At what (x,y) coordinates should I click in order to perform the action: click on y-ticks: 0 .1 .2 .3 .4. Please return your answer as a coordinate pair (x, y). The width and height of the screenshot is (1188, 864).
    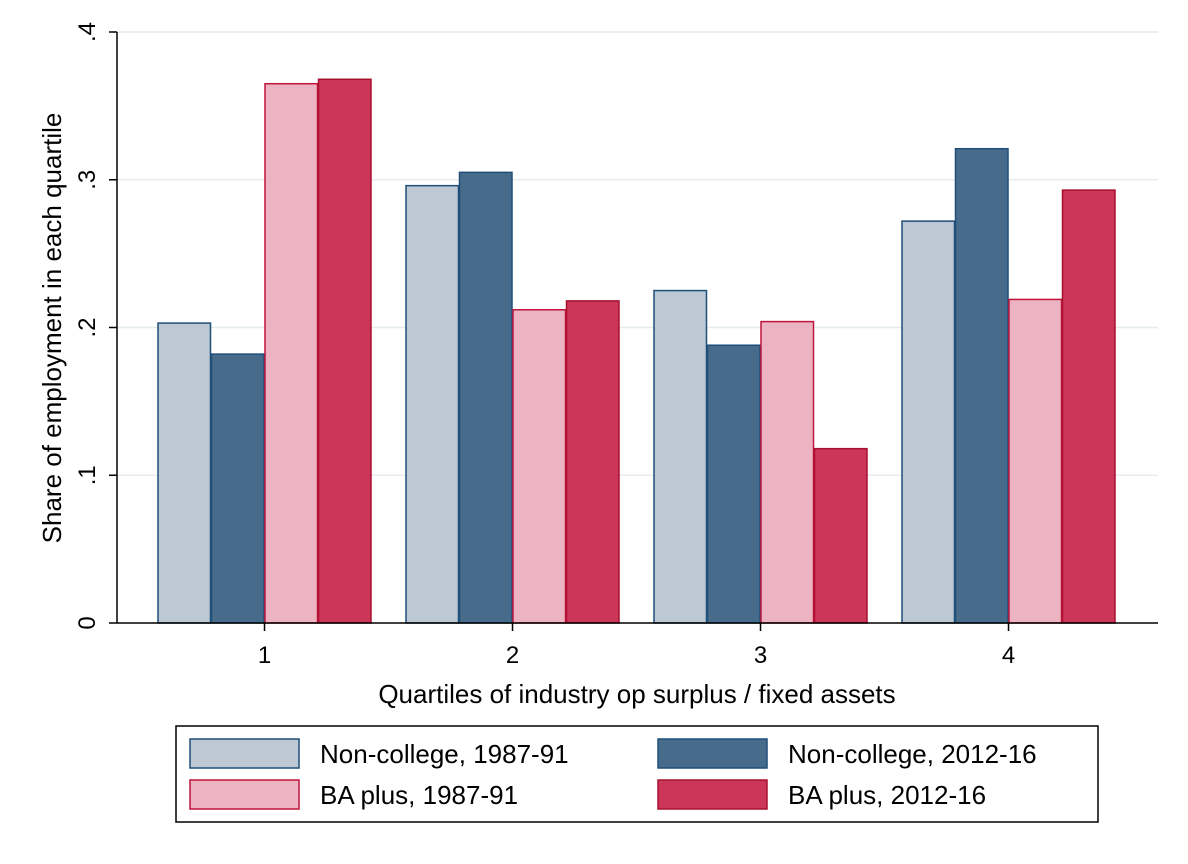
    Looking at the image, I should click on (95, 326).